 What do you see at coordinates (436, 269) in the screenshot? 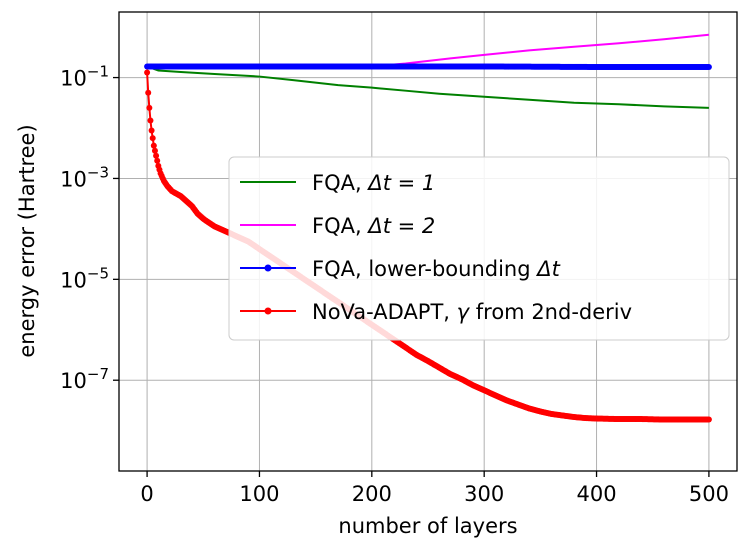
I see `legend-label: FQA, lower-bounding Δt` at bounding box center [436, 269].